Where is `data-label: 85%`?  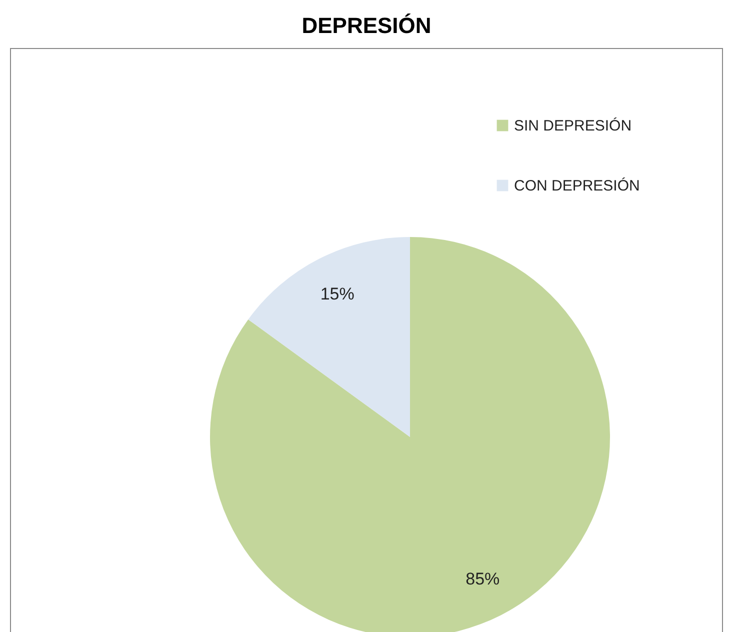 data-label: 85% is located at coordinates (483, 579).